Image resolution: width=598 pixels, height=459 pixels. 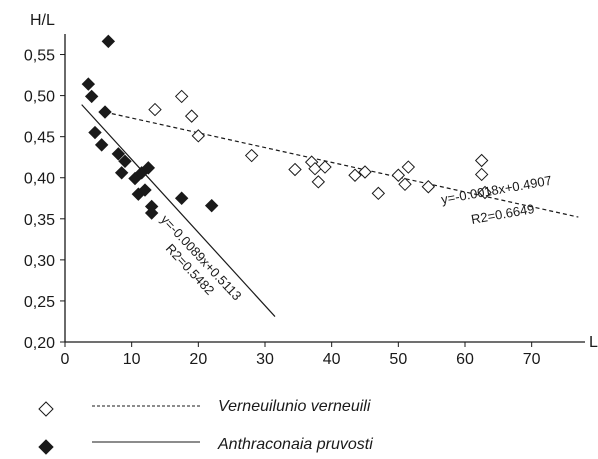 I want to click on legend-open-diamond-icon, so click(x=46, y=409).